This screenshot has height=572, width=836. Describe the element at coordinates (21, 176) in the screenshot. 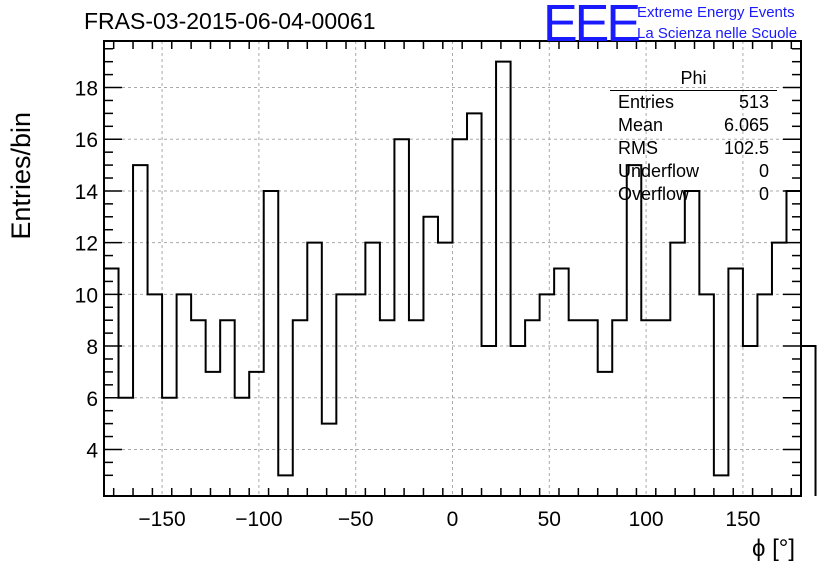

I see `y-axis-label: Entries/bin` at that location.